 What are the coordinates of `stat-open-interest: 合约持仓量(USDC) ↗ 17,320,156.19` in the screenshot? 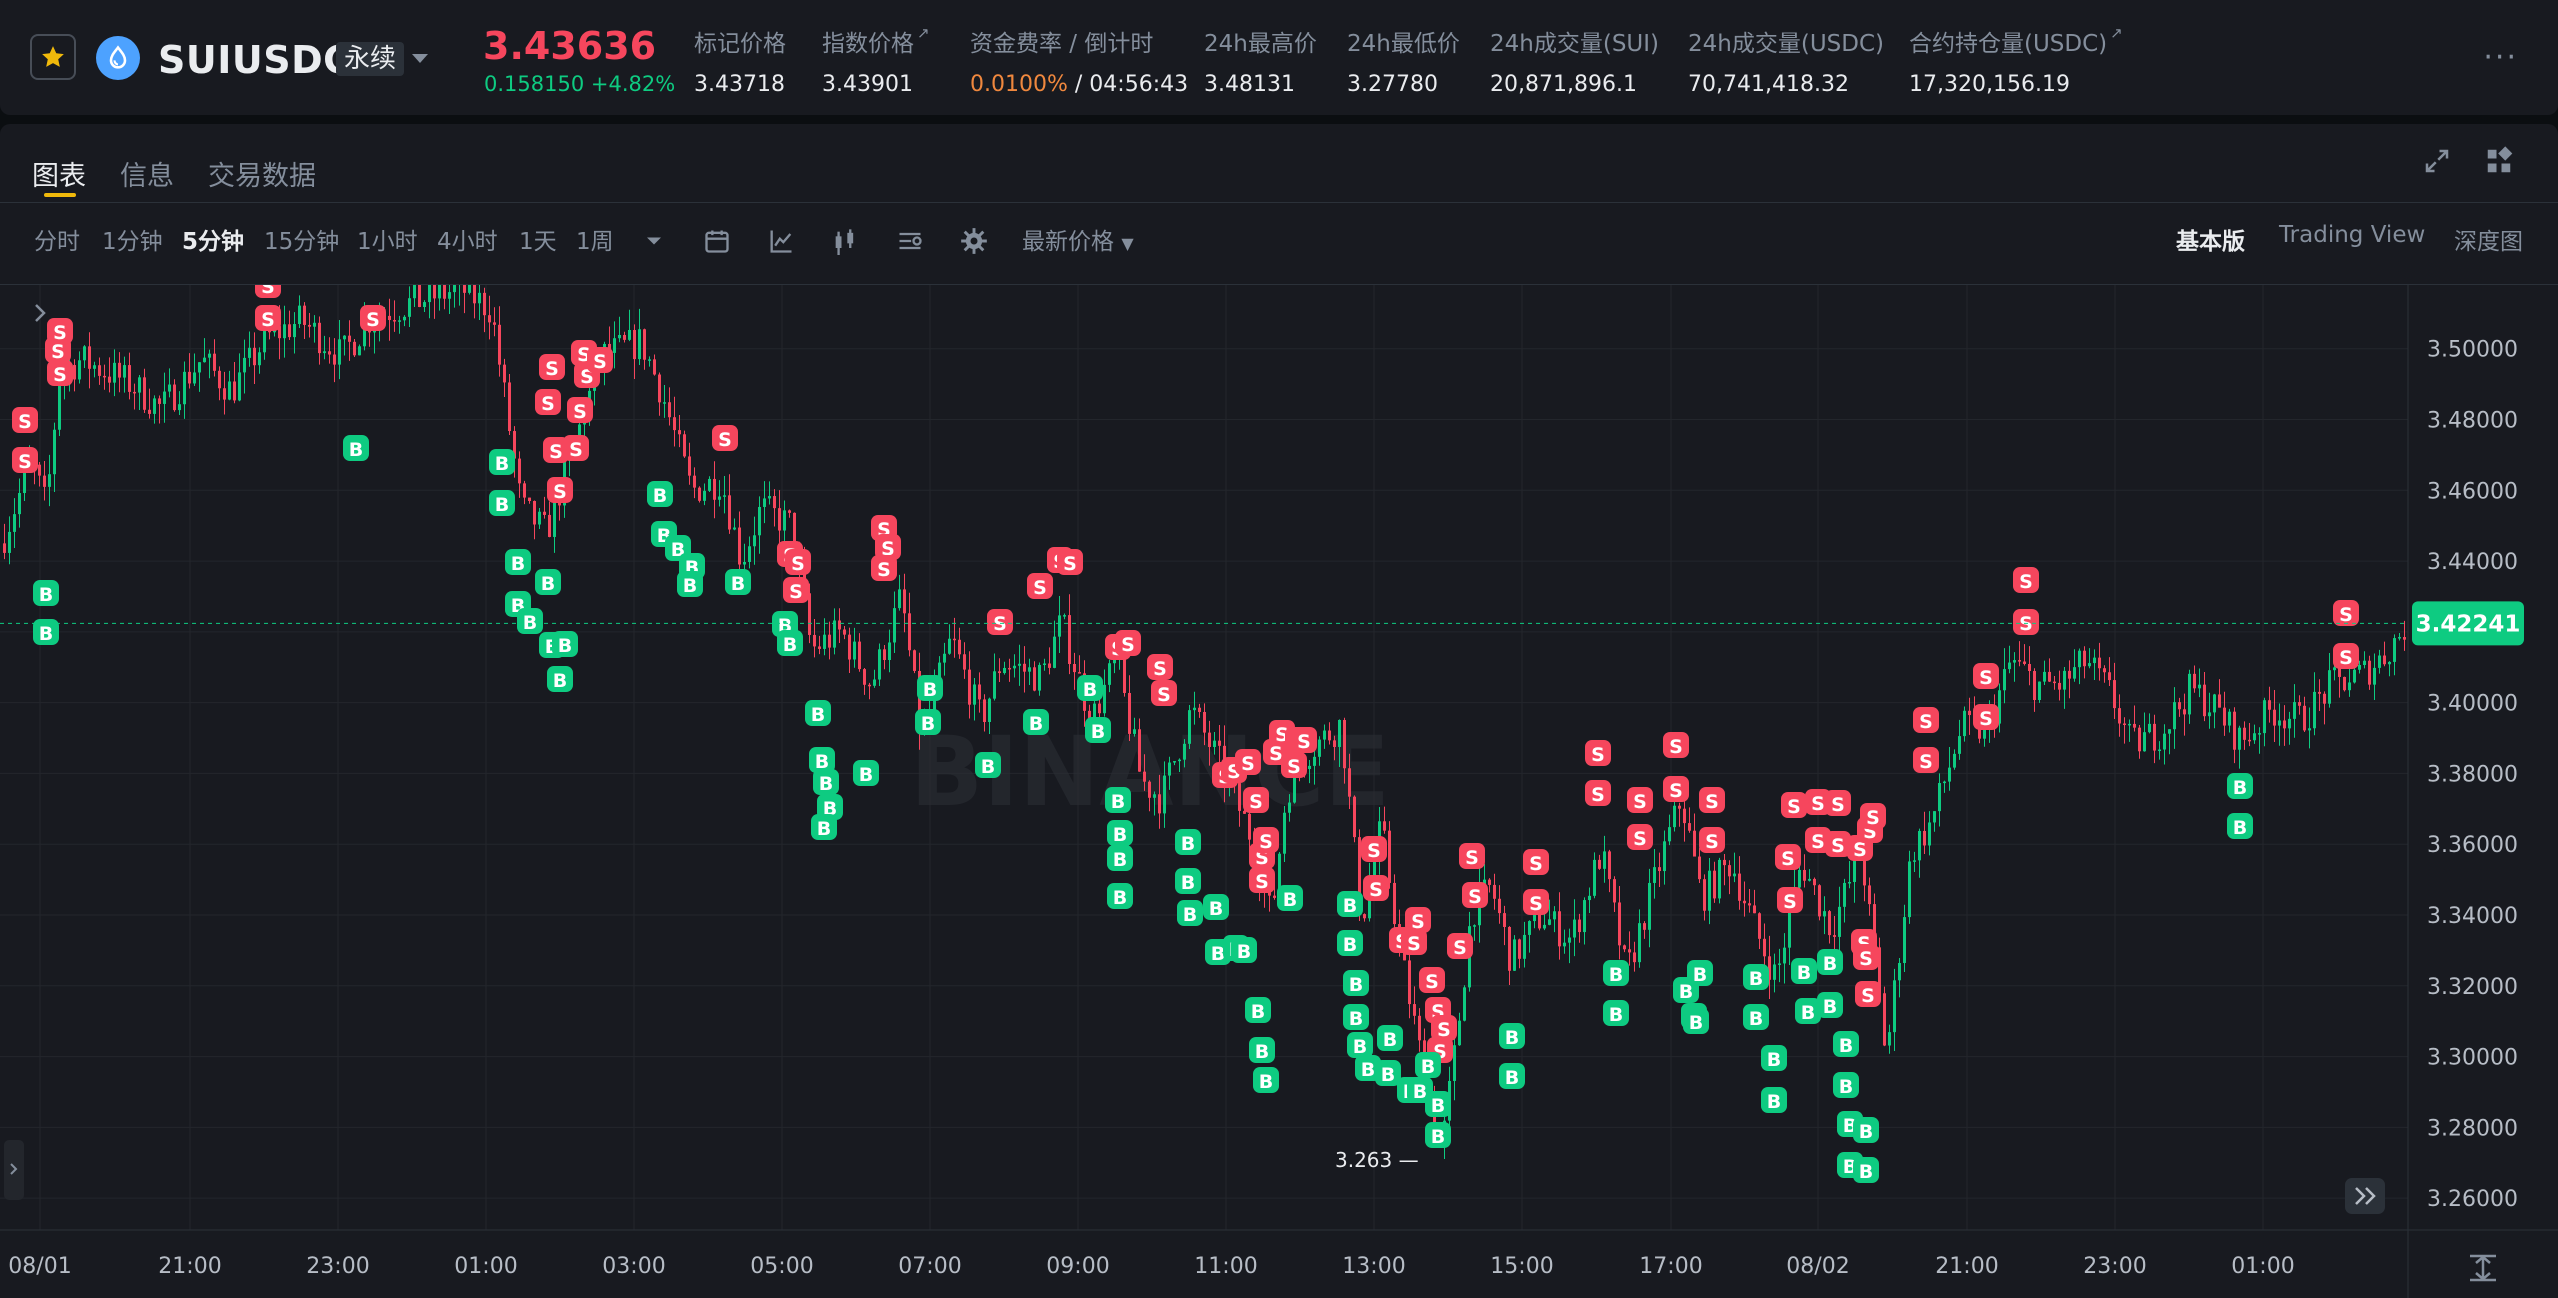 It's located at (2016, 60).